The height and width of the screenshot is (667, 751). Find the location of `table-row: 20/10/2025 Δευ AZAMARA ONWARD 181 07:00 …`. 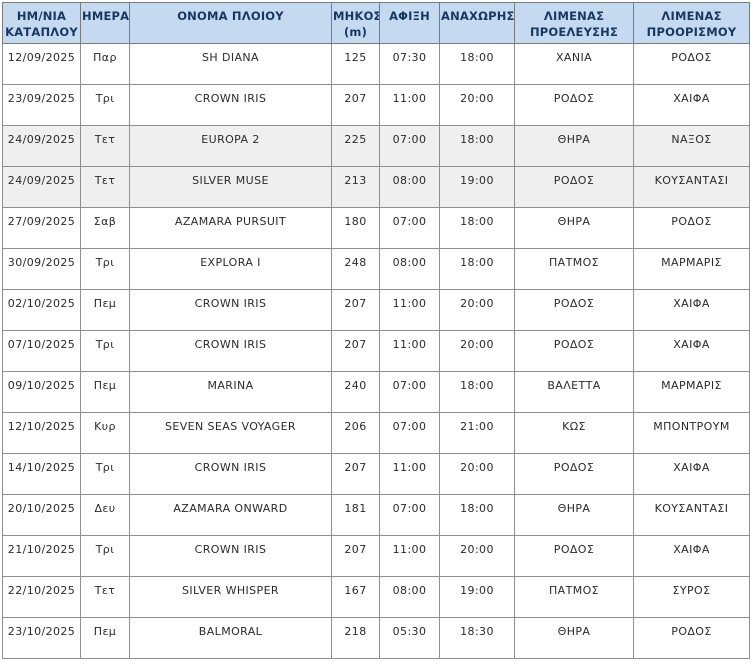

table-row: 20/10/2025 Δευ AZAMARA ONWARD 181 07:00 … is located at coordinates (376, 515).